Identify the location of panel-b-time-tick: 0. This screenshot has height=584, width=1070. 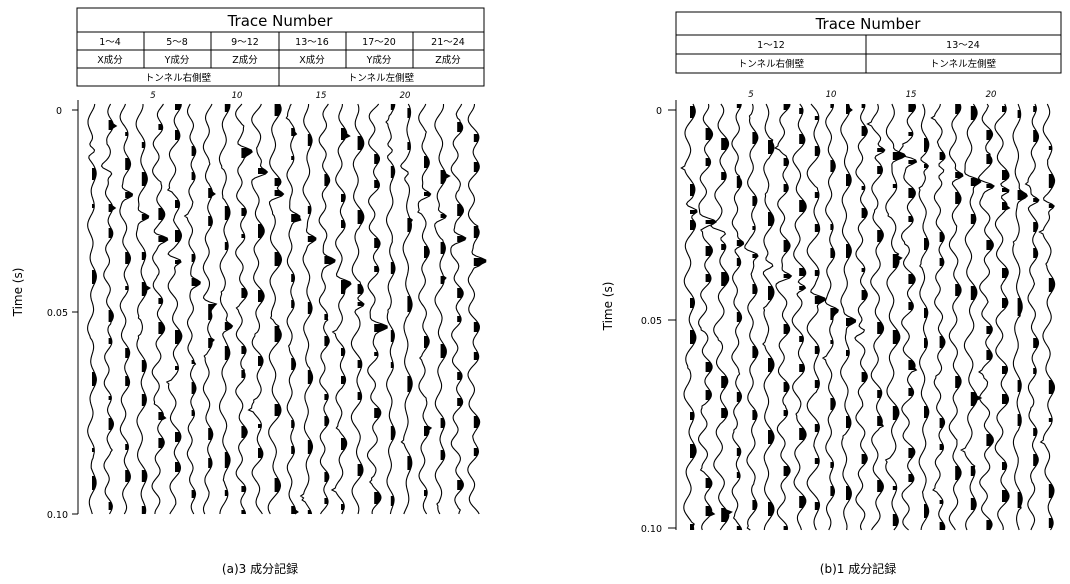
(659, 111).